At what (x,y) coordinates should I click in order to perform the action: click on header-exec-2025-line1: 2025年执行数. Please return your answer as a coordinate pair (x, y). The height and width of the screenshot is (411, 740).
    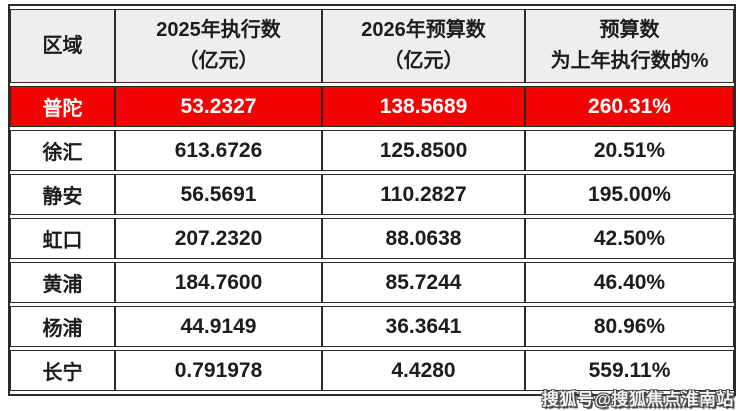
    Looking at the image, I should click on (218, 30).